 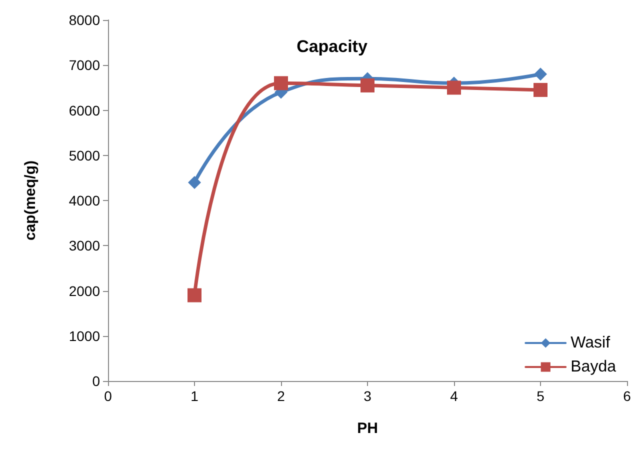 What do you see at coordinates (84, 65) in the screenshot?
I see `y-tick-label: 7000` at bounding box center [84, 65].